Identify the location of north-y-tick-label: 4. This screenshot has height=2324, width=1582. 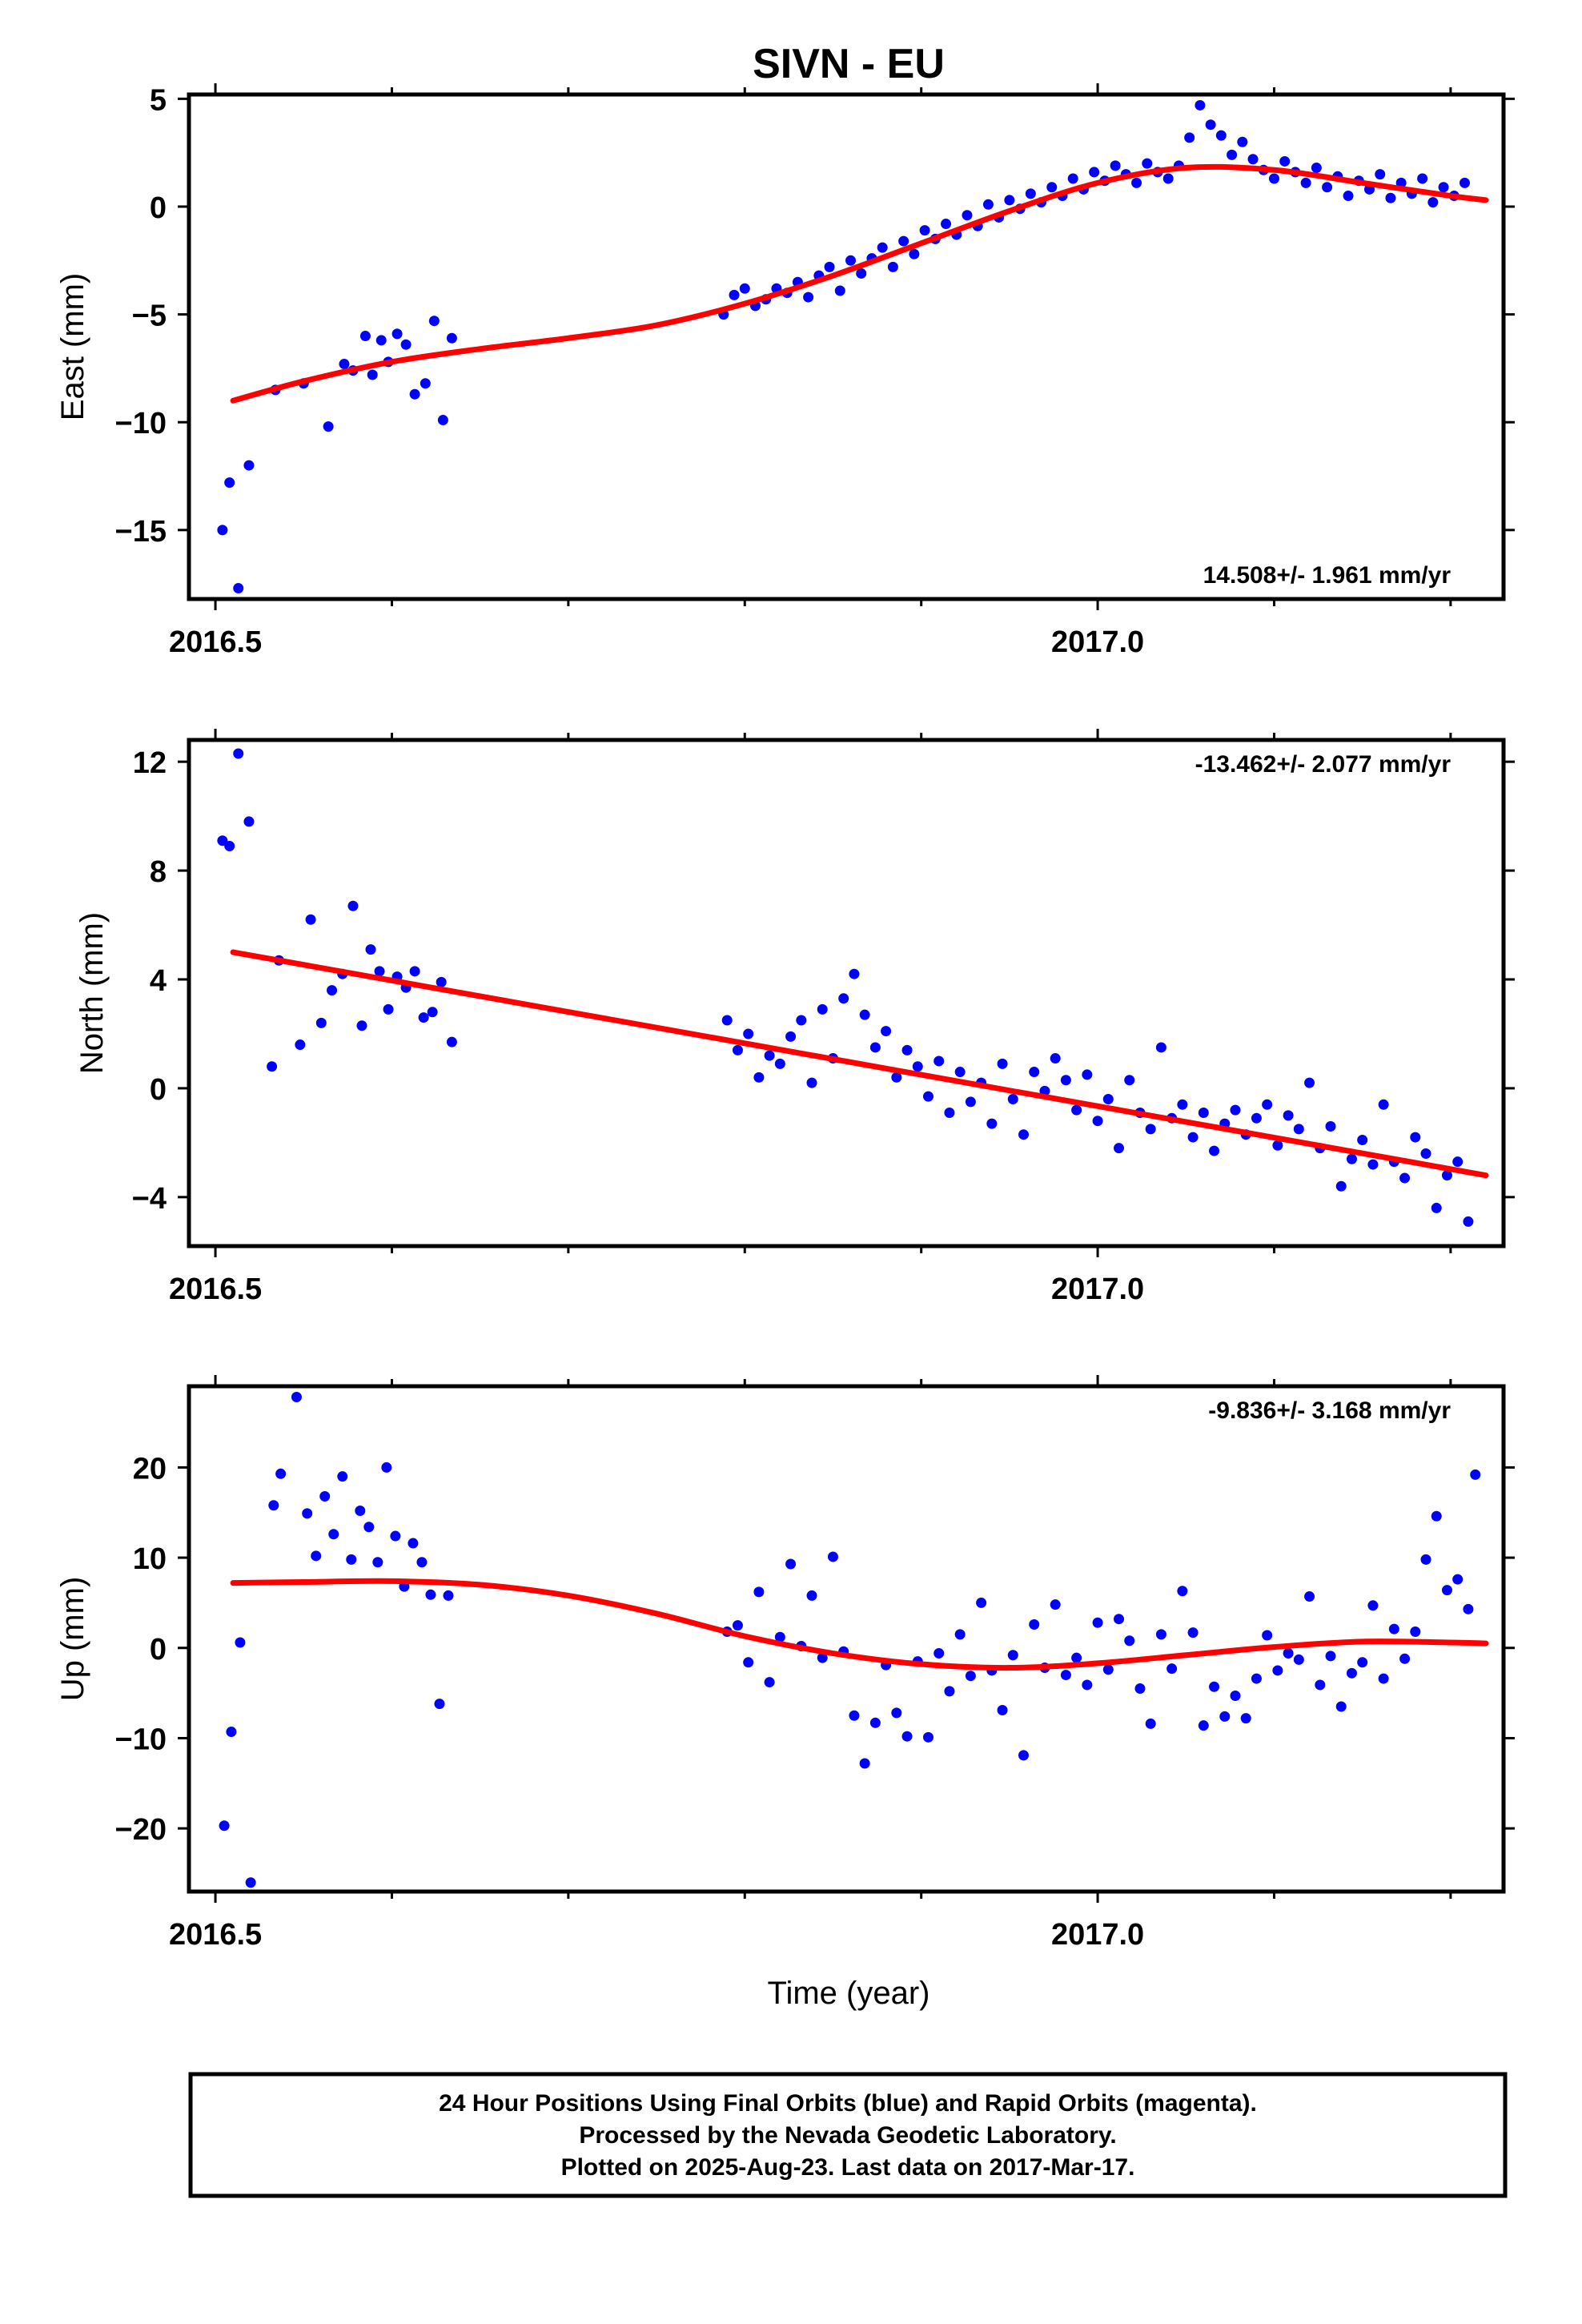
(158, 981).